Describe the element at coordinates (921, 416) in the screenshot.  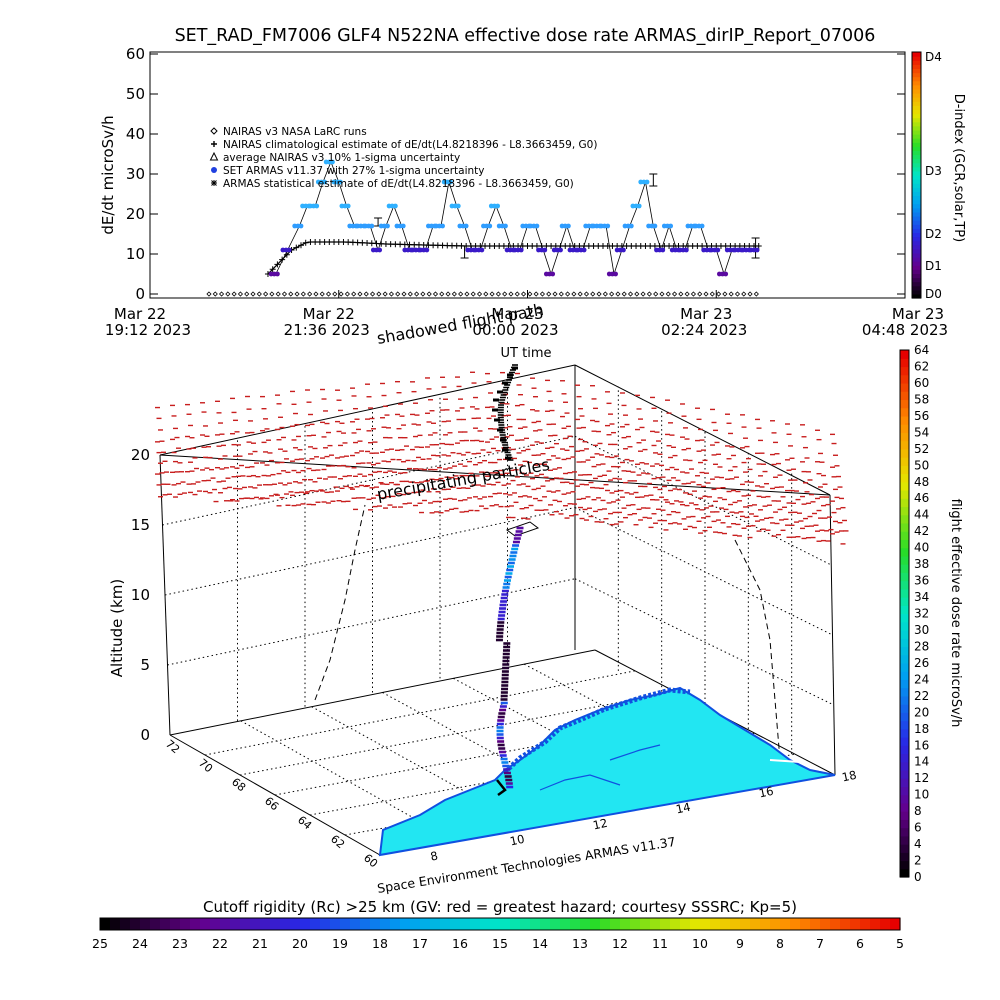
I see `dose-tick-label: 56` at that location.